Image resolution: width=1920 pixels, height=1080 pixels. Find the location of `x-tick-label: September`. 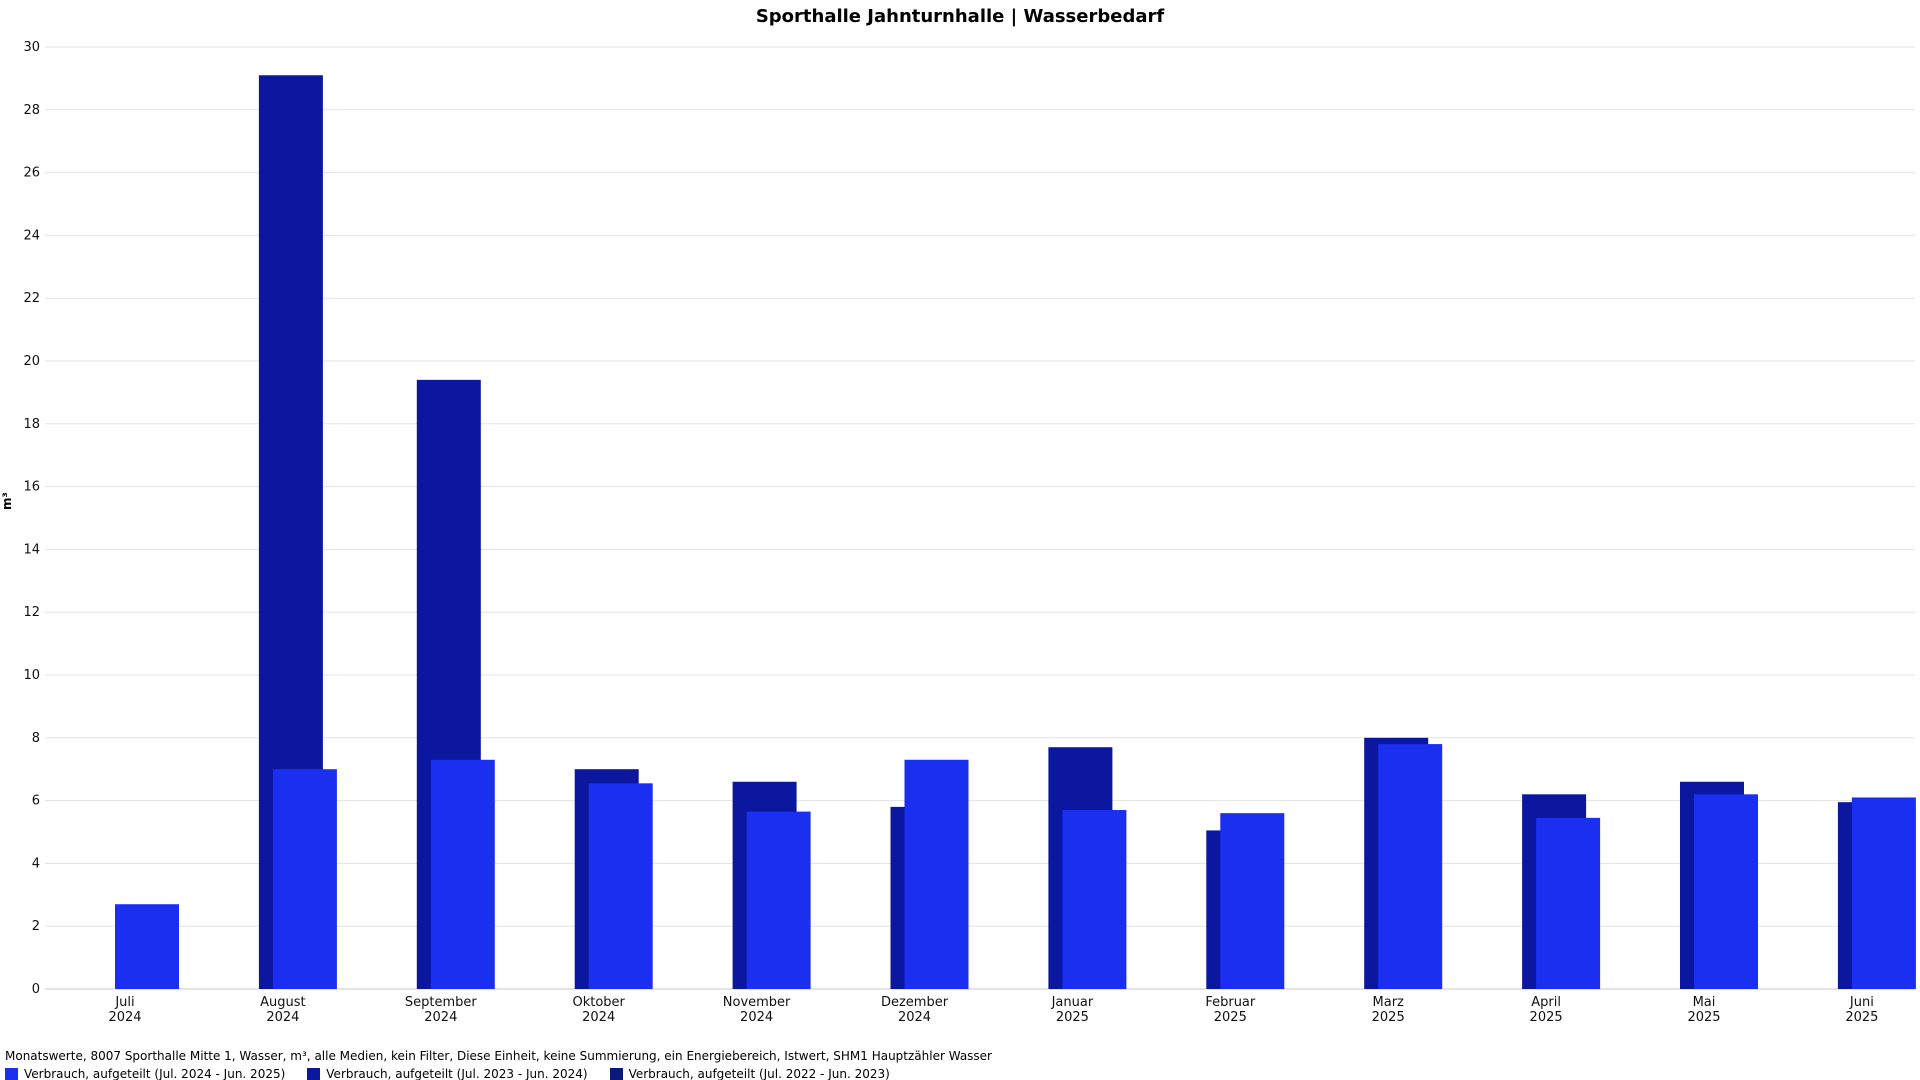

x-tick-label: September is located at coordinates (441, 1002).